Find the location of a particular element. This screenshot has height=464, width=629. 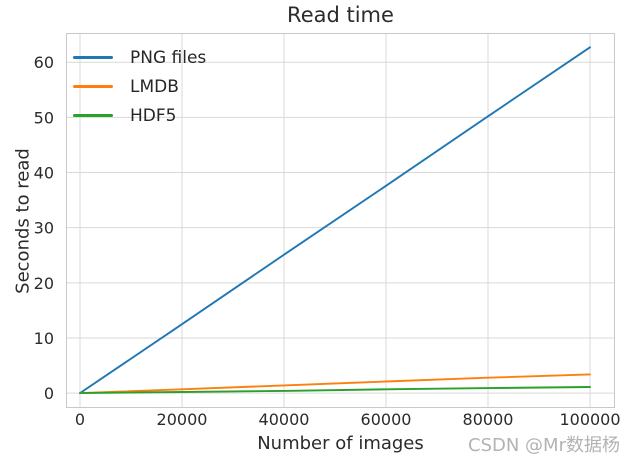

y-tick-label: 20 is located at coordinates (44, 283).